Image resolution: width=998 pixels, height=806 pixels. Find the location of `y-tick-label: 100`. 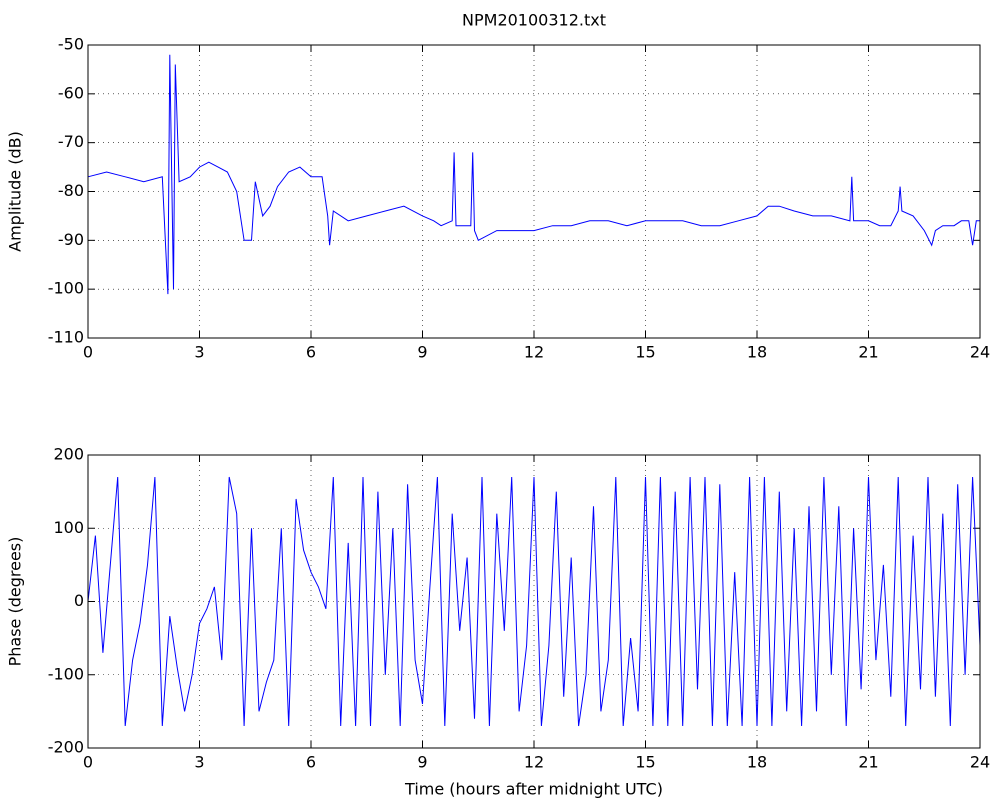

y-tick-label: 100 is located at coordinates (68, 527).